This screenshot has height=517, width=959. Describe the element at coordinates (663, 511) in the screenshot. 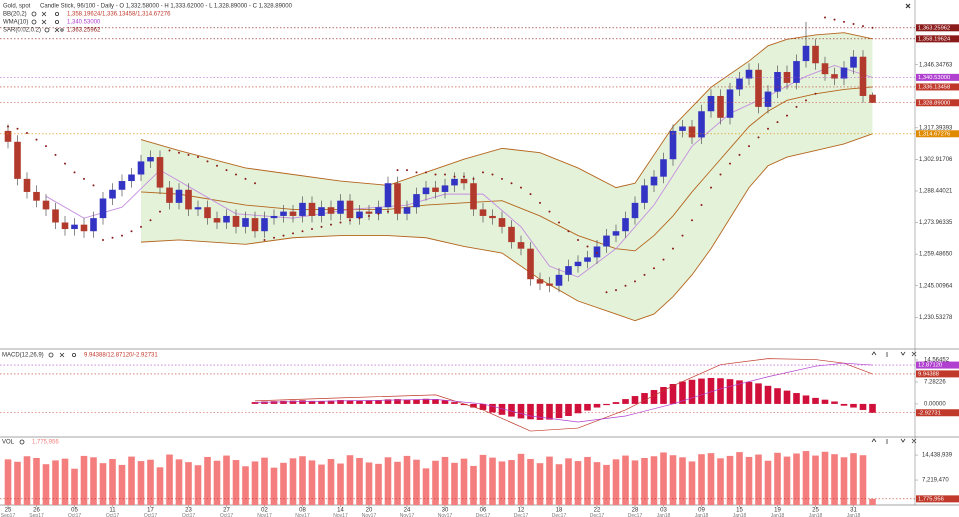

I see `x-tick-label: 03` at that location.